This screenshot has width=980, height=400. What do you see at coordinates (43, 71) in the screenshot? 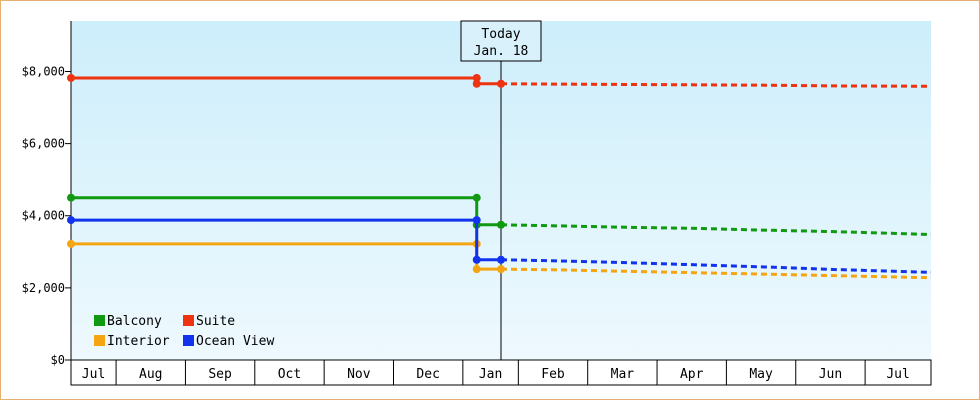
I see `y-tick-label: $8,000` at bounding box center [43, 71].